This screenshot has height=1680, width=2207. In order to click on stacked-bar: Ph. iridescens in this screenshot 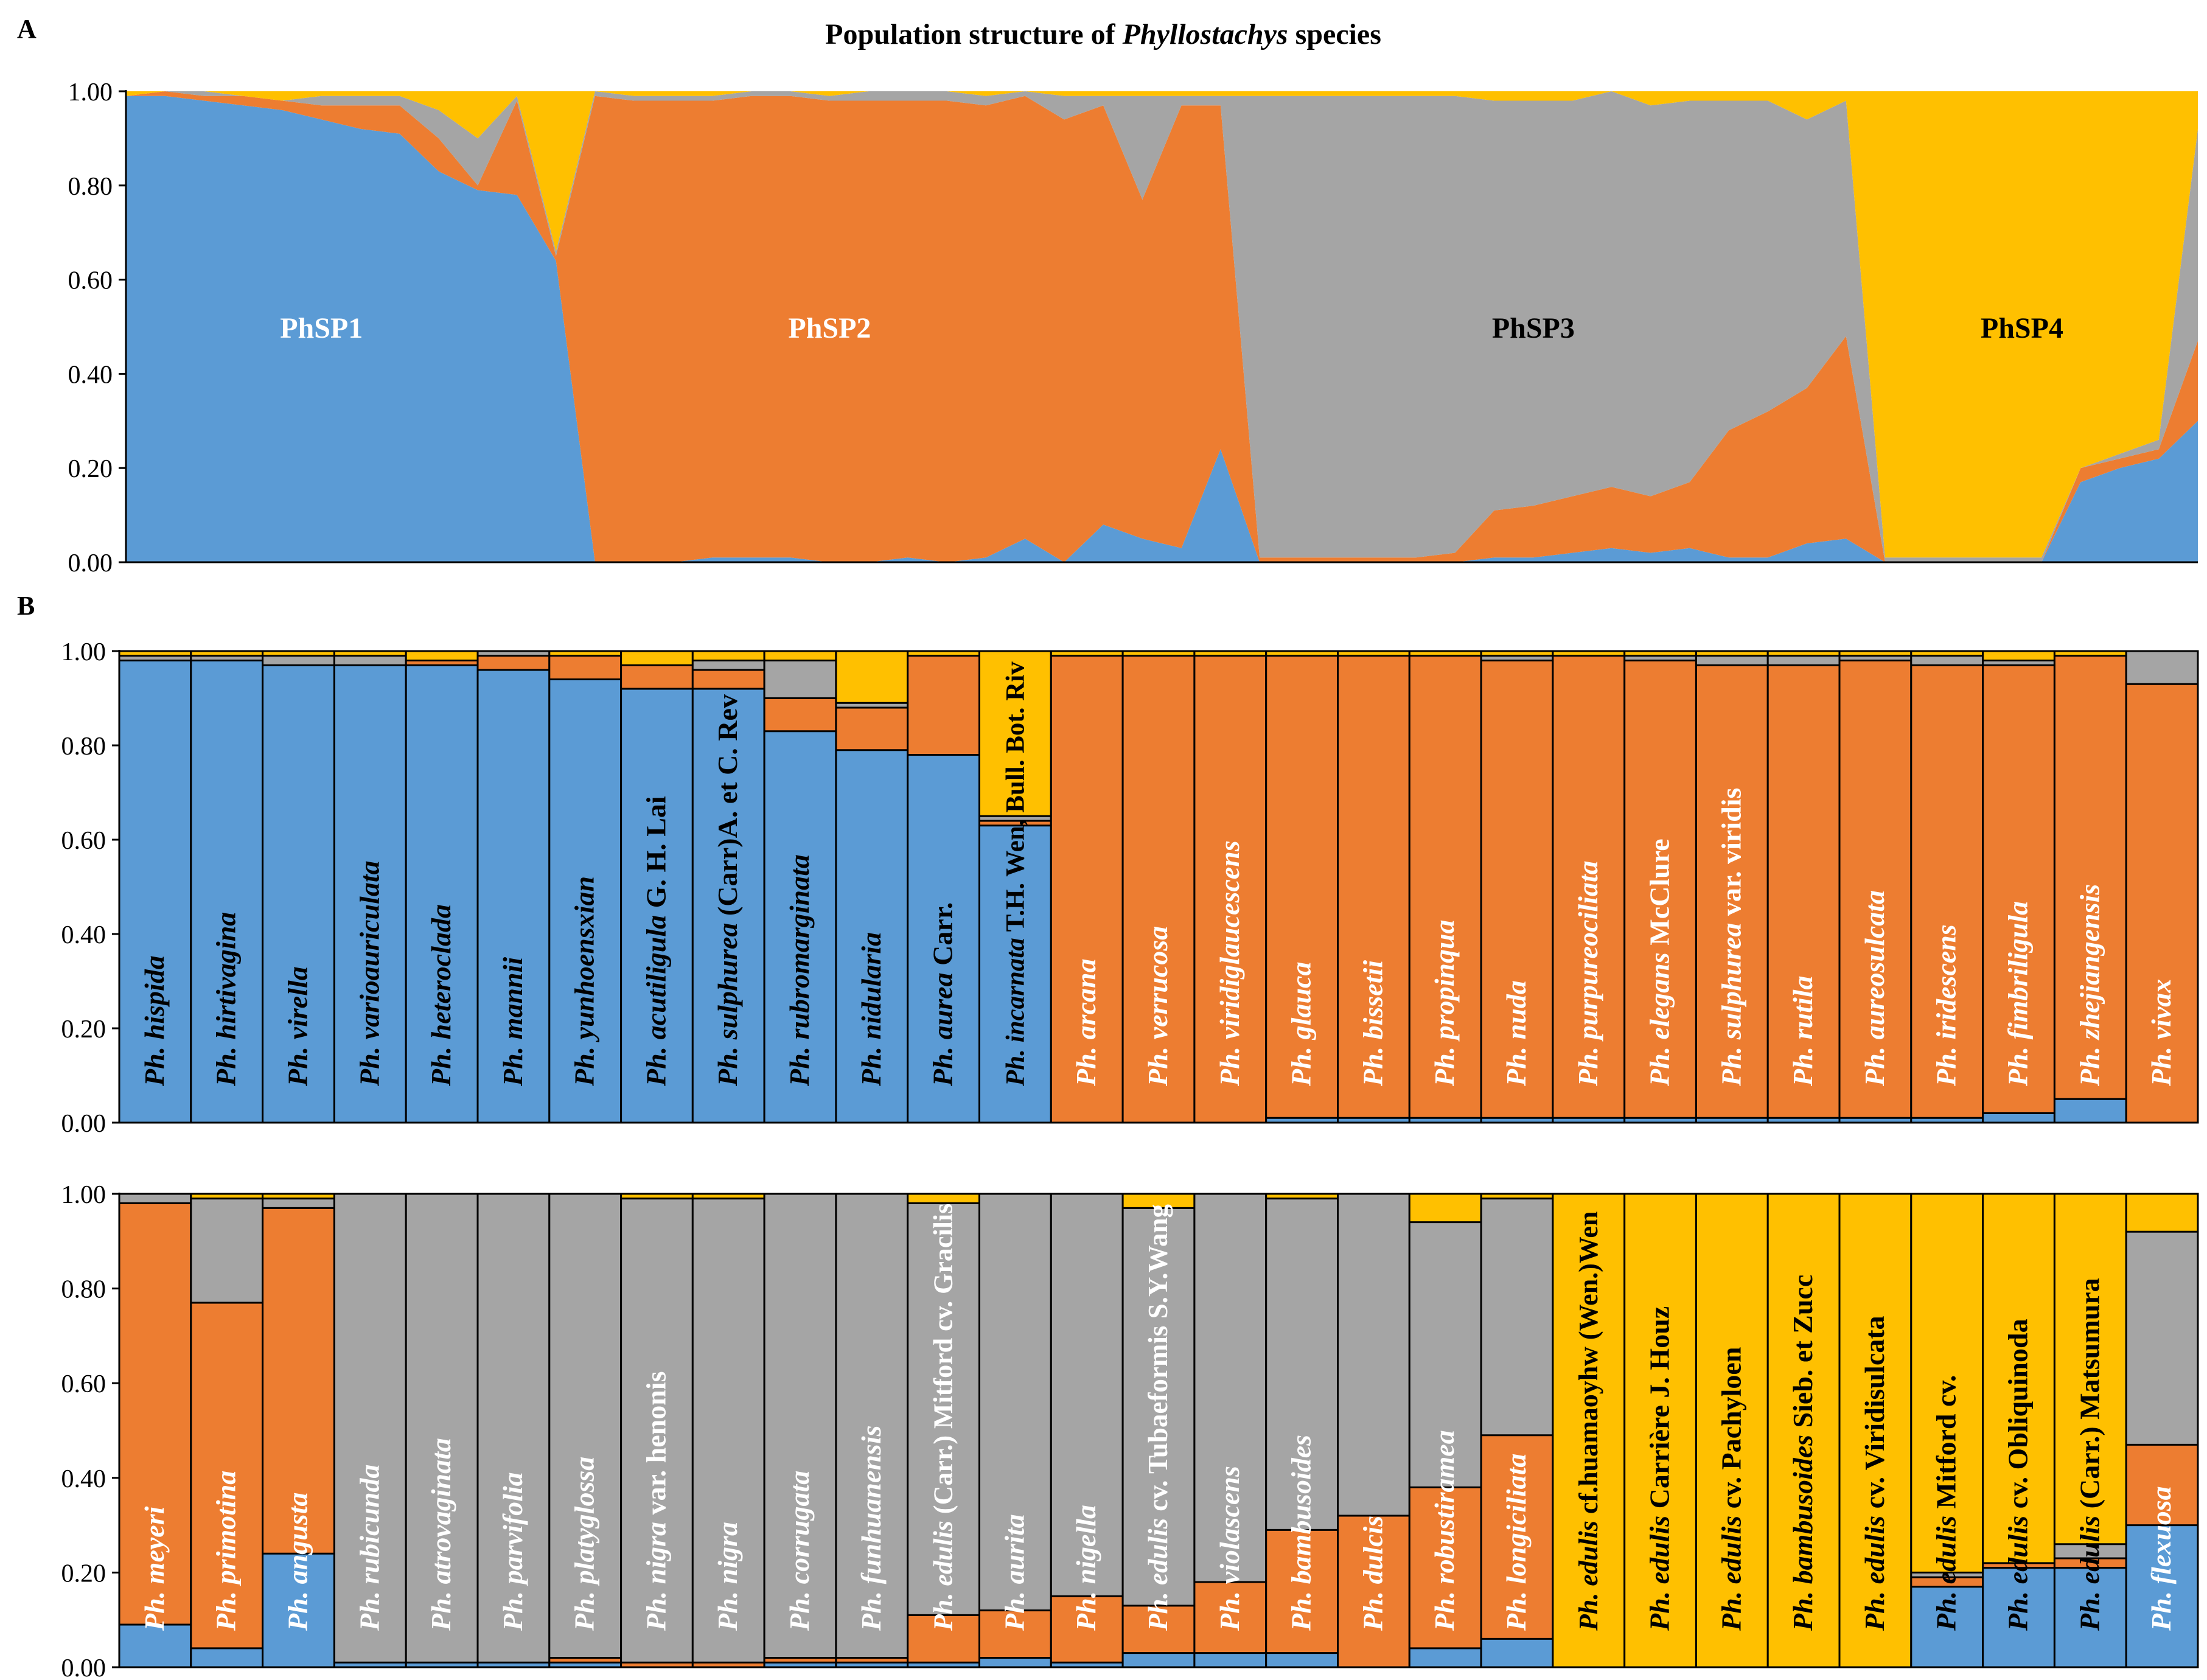, I will do `click(1947, 887)`.